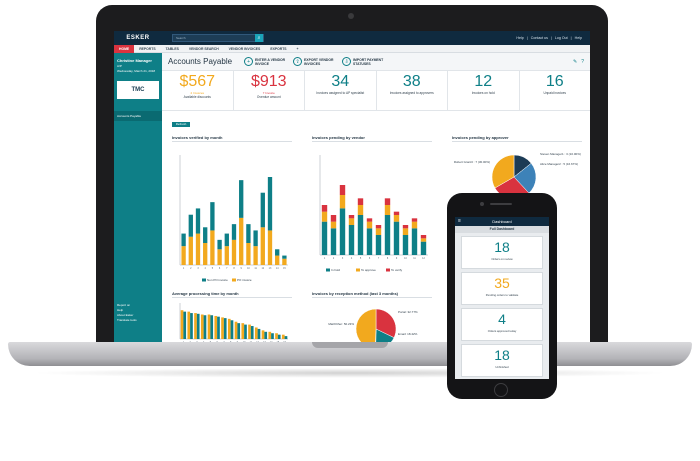 Image resolution: width=700 pixels, height=461 pixels. What do you see at coordinates (197, 81) in the screenshot?
I see `kpi-value: $567` at bounding box center [197, 81].